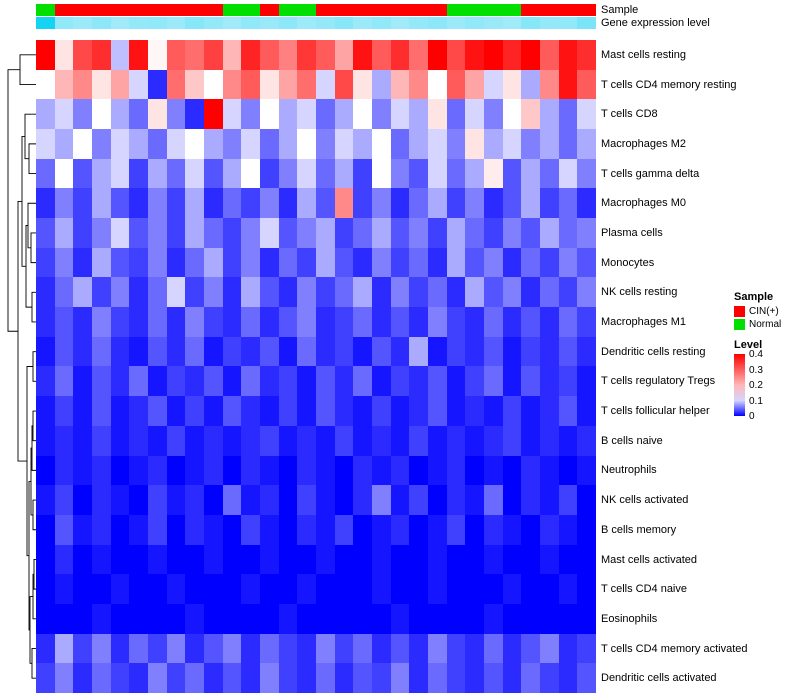 Image resolution: width=800 pixels, height=700 pixels. I want to click on row-label: Mast cells resting, so click(643, 54).